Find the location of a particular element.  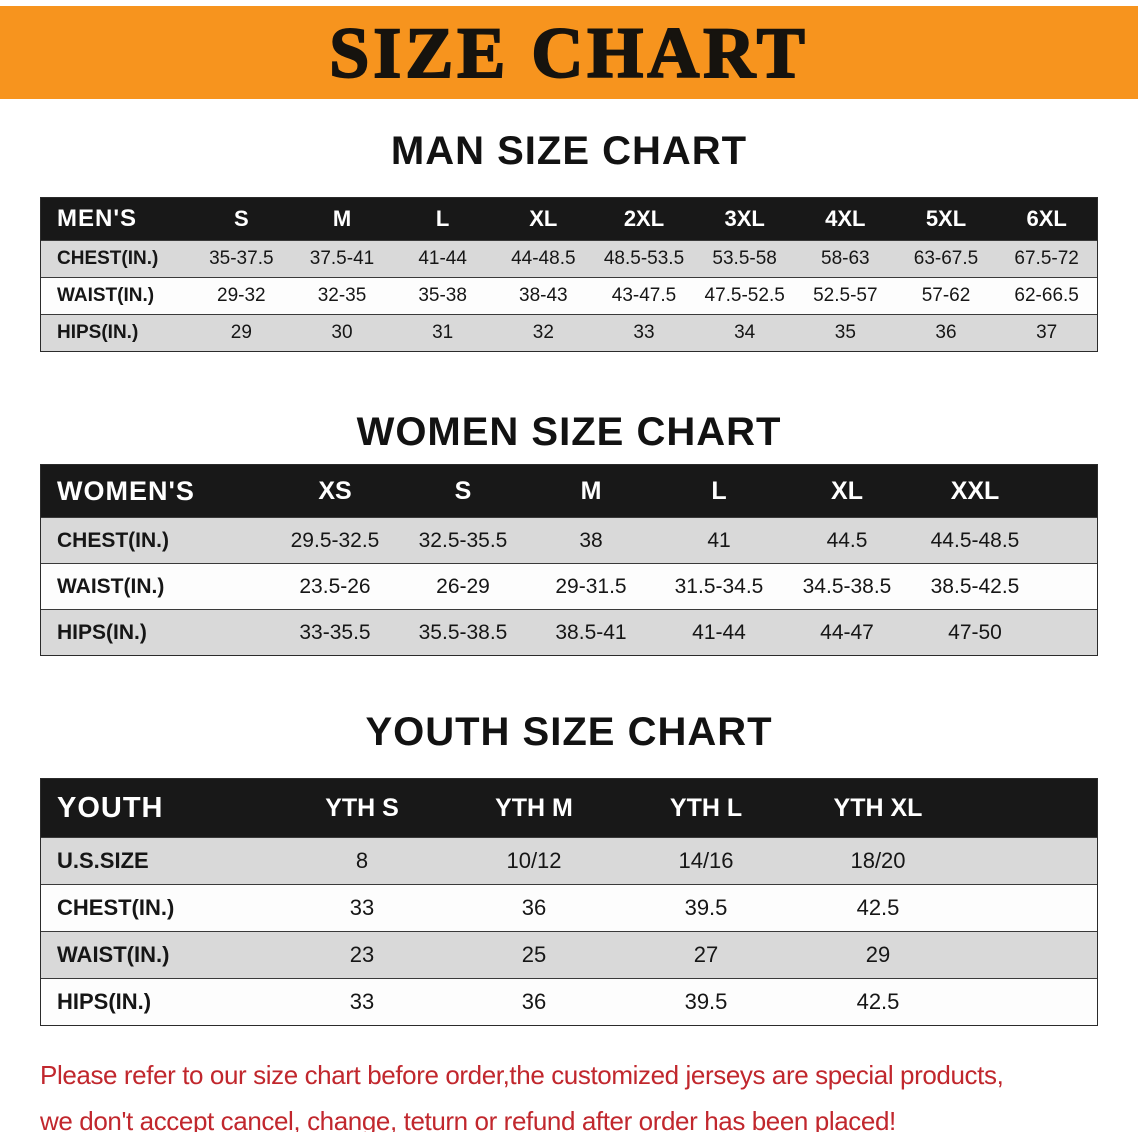

value-cell: 62-66.5 is located at coordinates (1046, 295).